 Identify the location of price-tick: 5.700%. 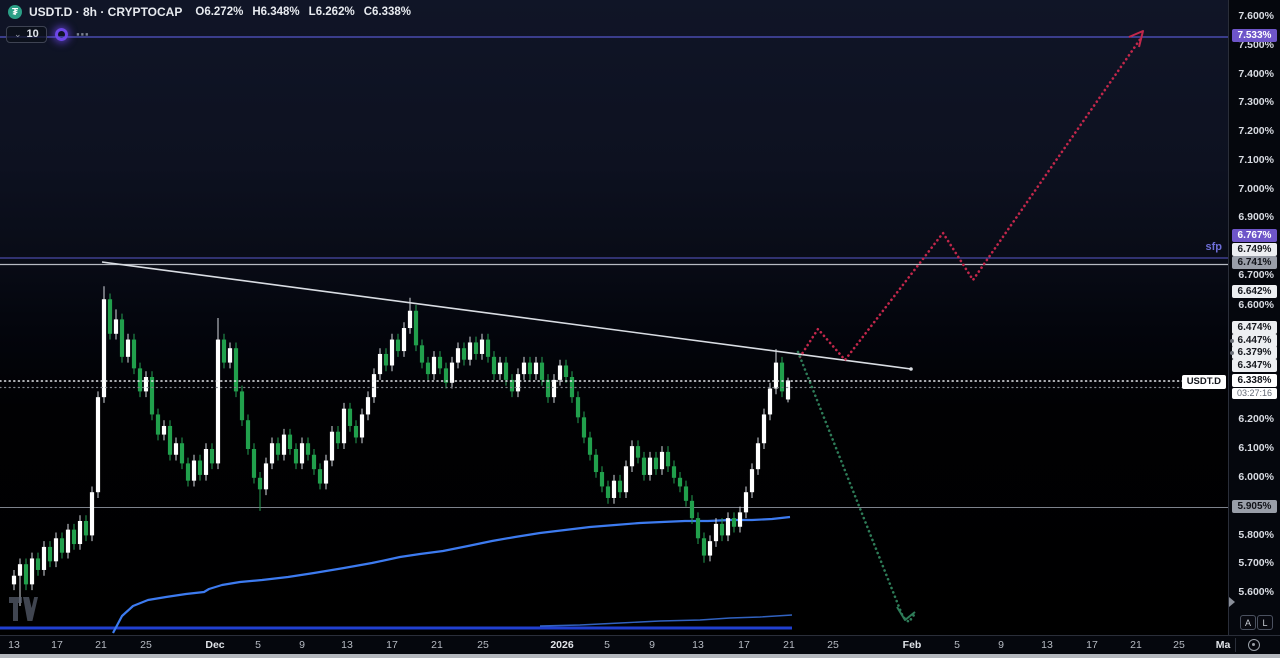
(1256, 563).